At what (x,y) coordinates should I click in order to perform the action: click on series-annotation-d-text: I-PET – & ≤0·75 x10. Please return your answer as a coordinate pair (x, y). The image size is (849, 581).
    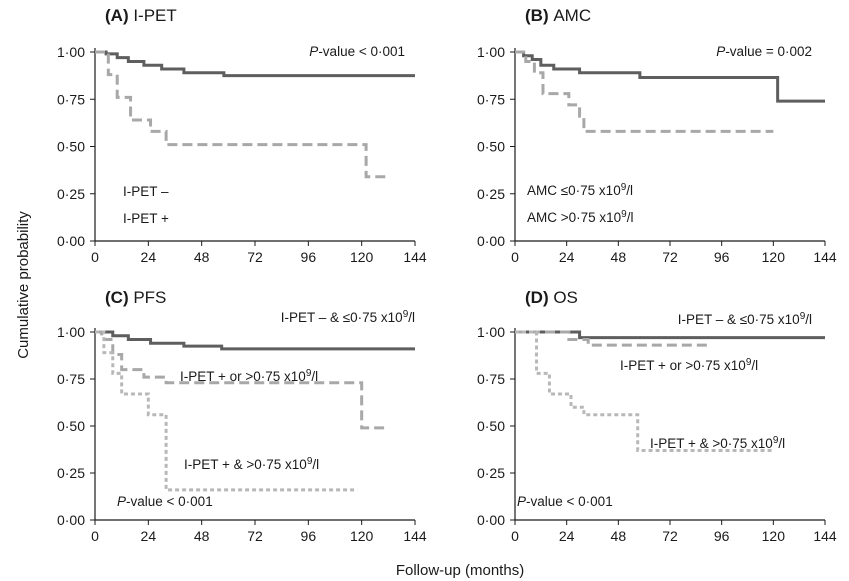
    Looking at the image, I should click on (739, 319).